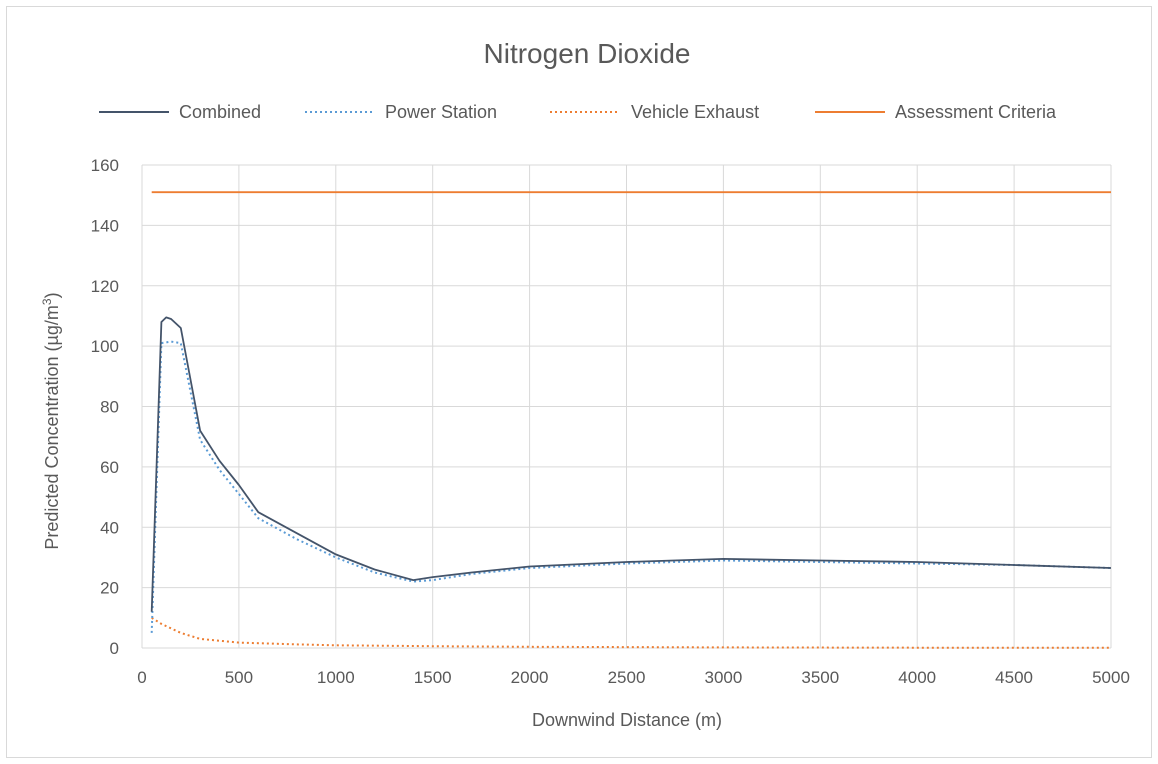 The height and width of the screenshot is (764, 1158). I want to click on x-tick-label: 2500, so click(627, 677).